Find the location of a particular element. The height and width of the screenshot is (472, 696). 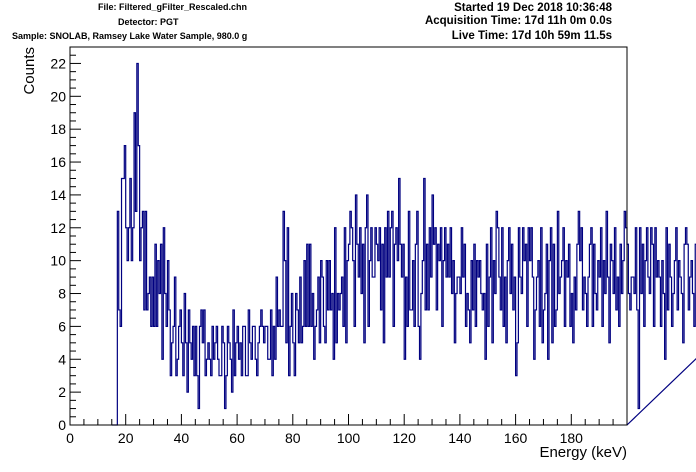

x-tick-label: 140 is located at coordinates (460, 438).